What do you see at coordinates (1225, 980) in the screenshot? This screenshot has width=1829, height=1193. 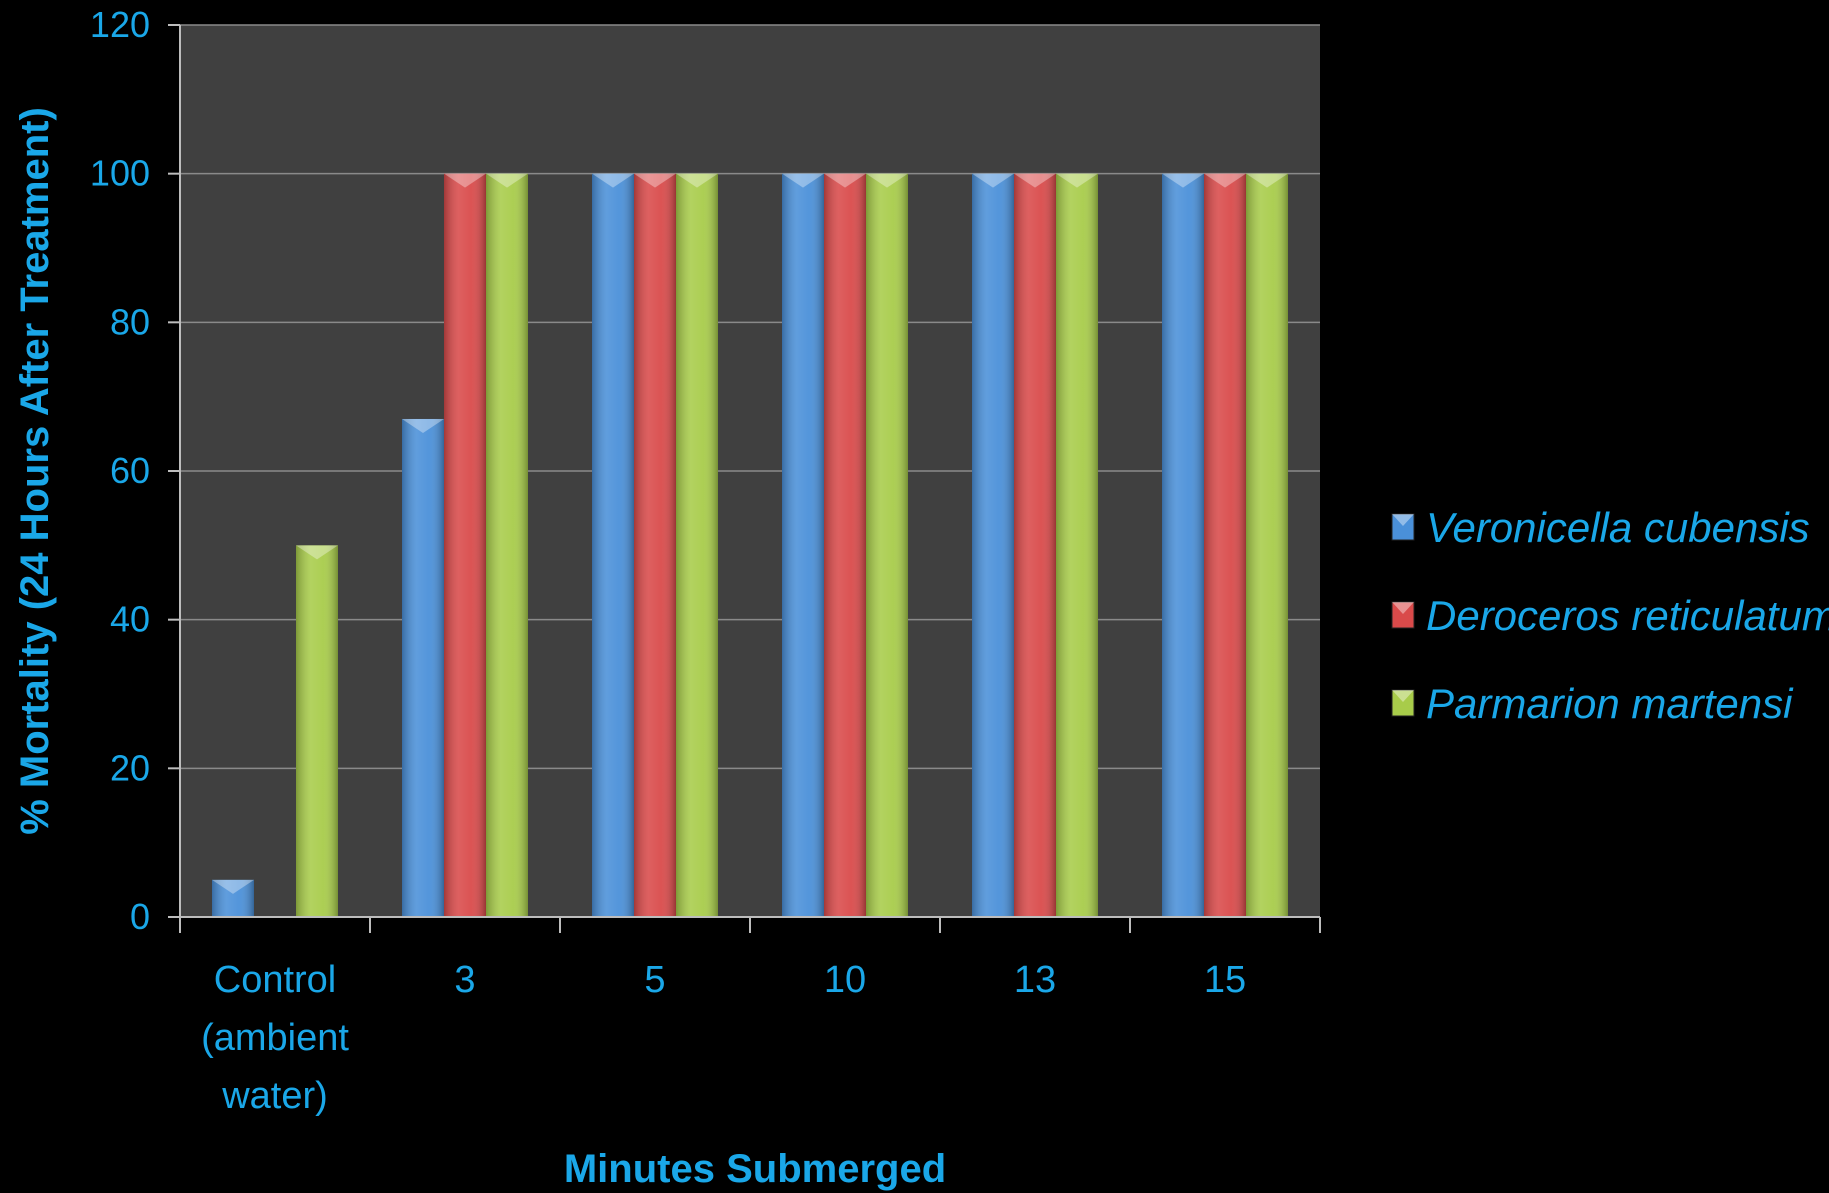 I see `x-tick-label: 15` at bounding box center [1225, 980].